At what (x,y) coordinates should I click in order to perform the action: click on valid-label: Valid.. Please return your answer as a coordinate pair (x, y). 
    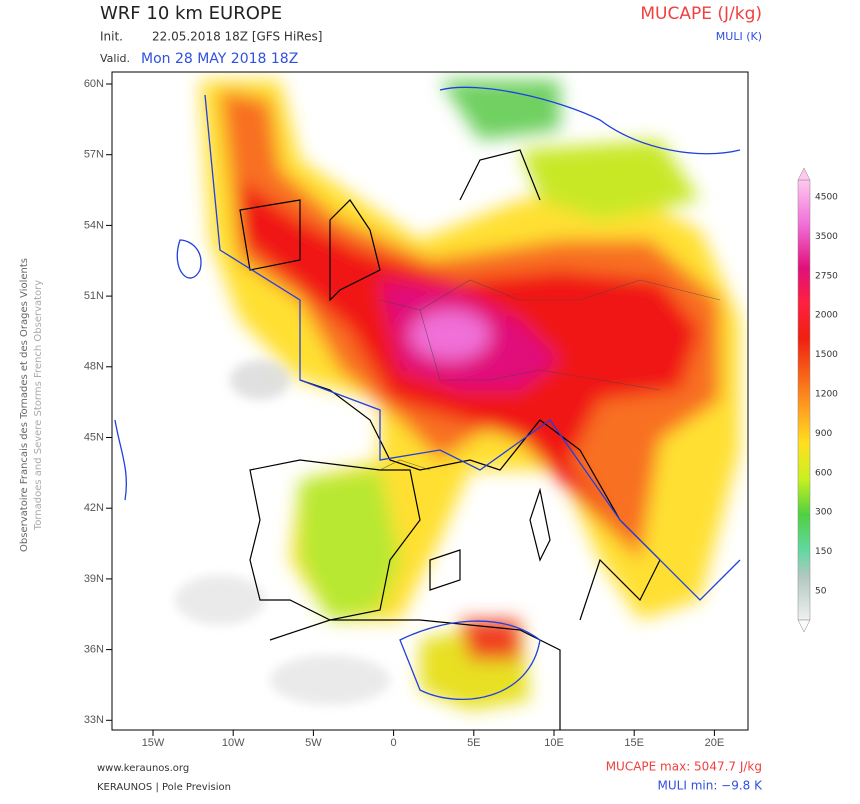
    Looking at the image, I should click on (115, 58).